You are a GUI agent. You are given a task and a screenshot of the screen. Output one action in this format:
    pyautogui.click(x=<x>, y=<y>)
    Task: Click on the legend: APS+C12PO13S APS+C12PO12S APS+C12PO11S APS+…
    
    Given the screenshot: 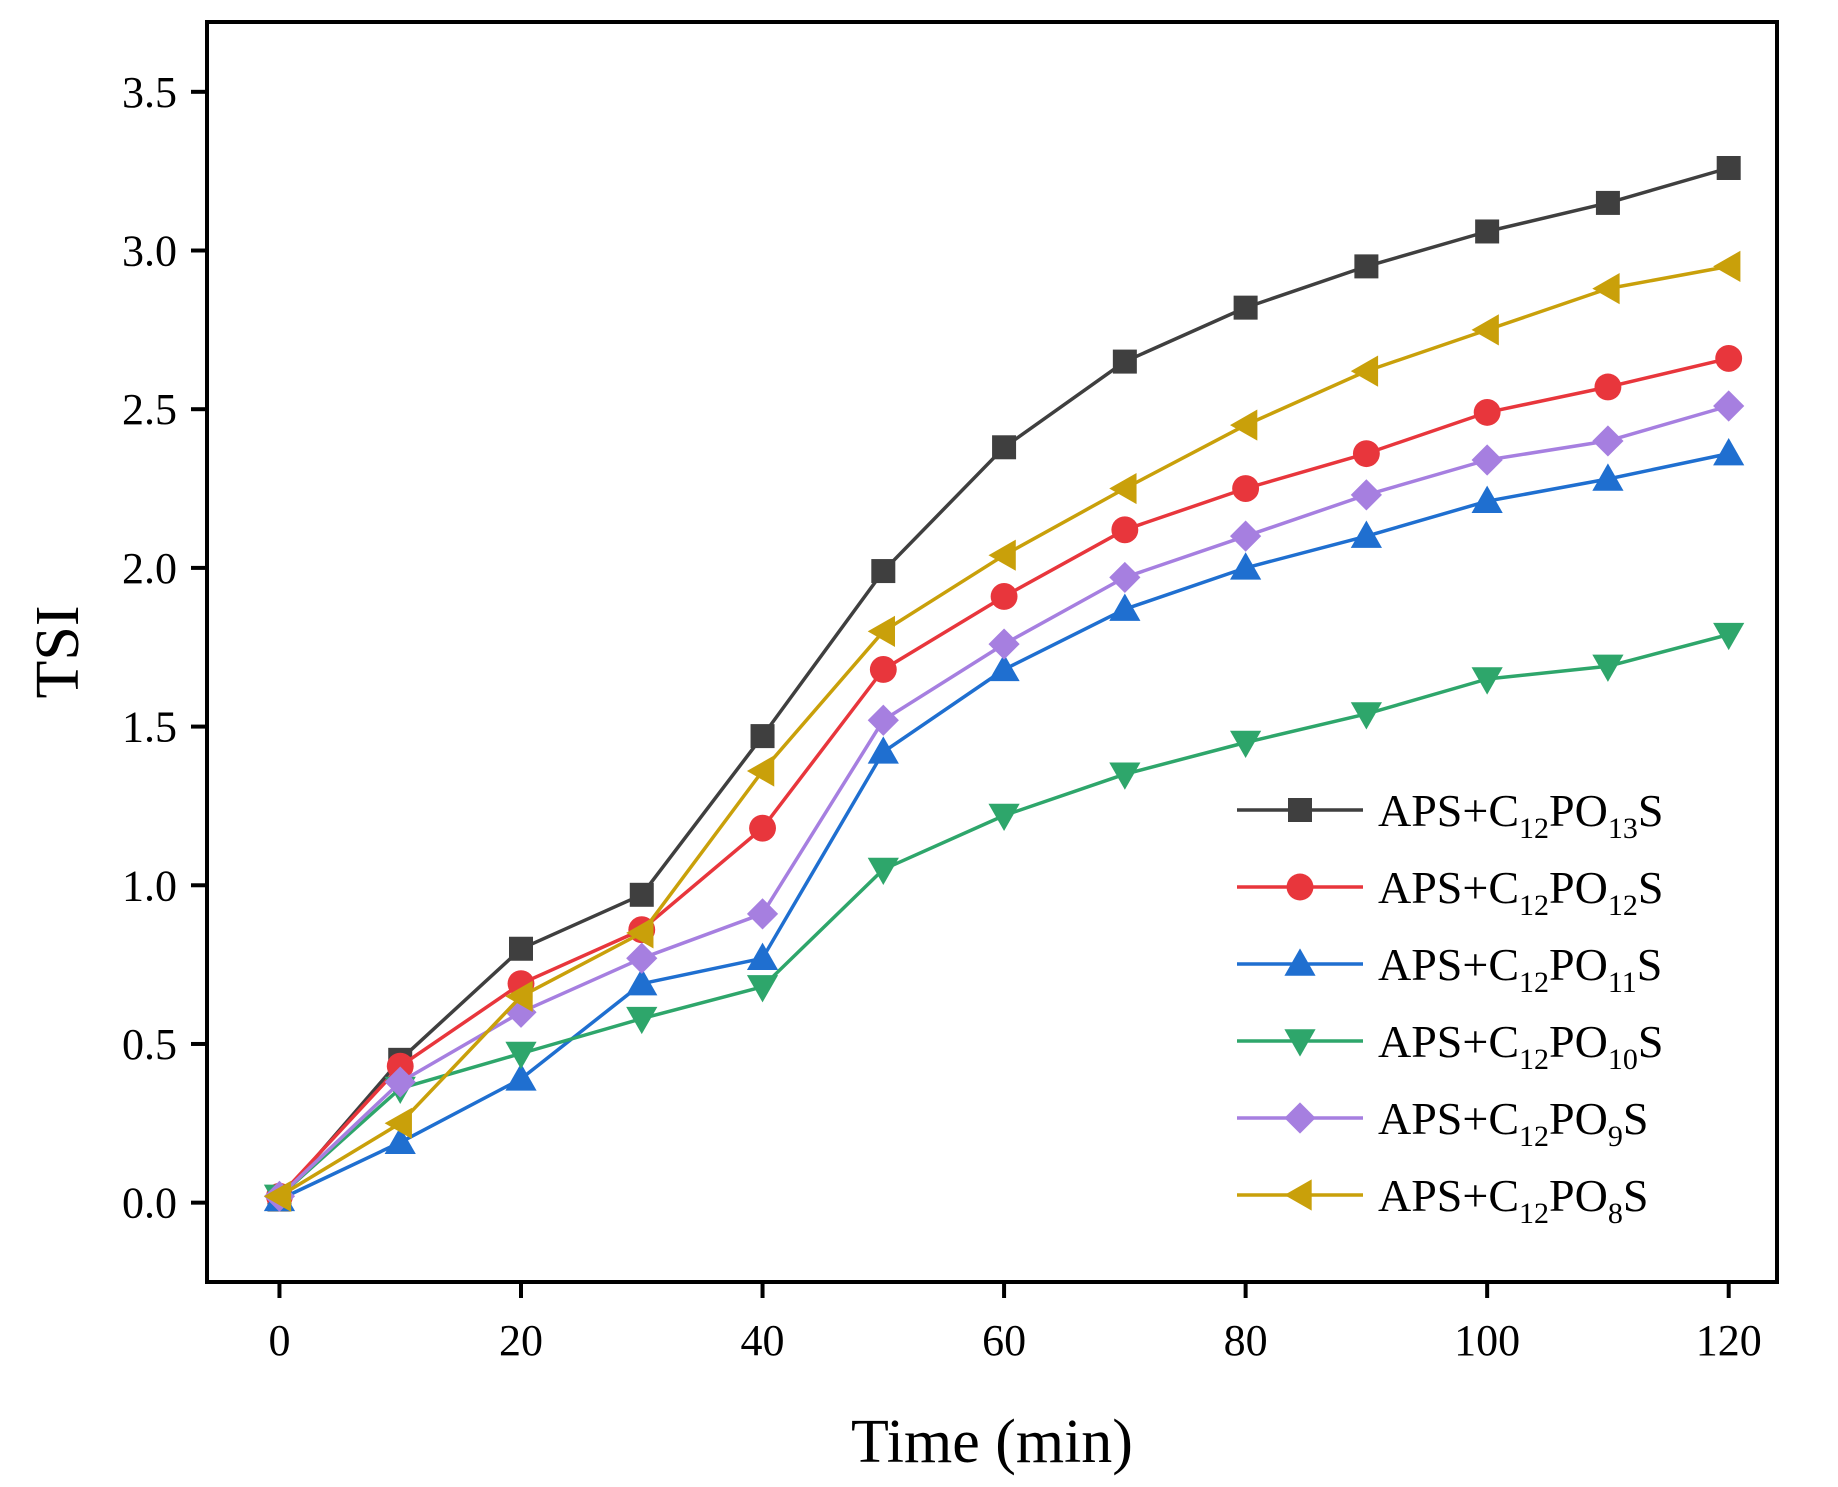 What is the action you would take?
    pyautogui.click(x=1450, y=1007)
    